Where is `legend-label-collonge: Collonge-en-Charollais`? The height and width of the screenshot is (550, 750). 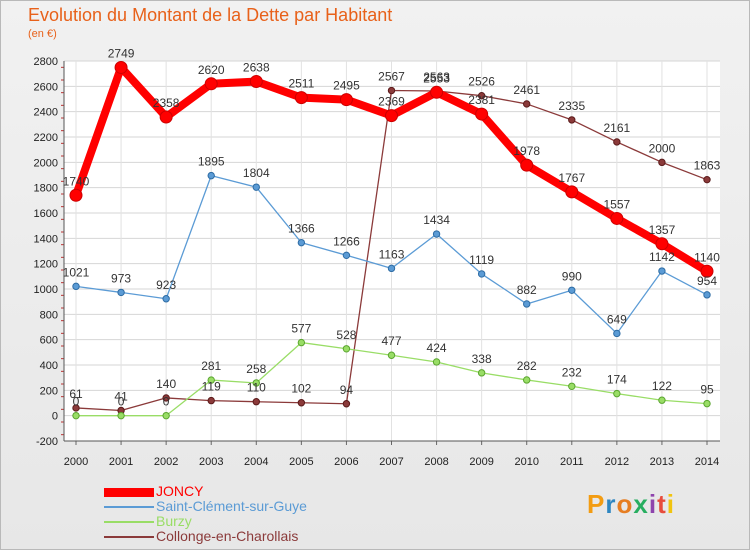
legend-label-collonge: Collonge-en-Charollais is located at coordinates (227, 536).